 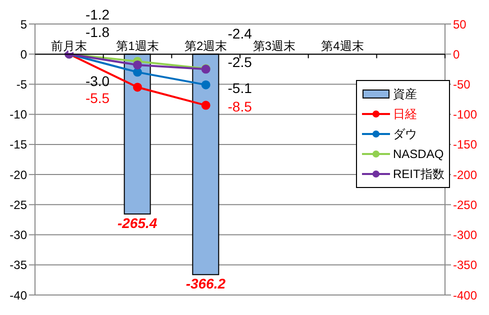 What do you see at coordinates (456, 54) in the screenshot?
I see `y2-tick-label: 0` at bounding box center [456, 54].